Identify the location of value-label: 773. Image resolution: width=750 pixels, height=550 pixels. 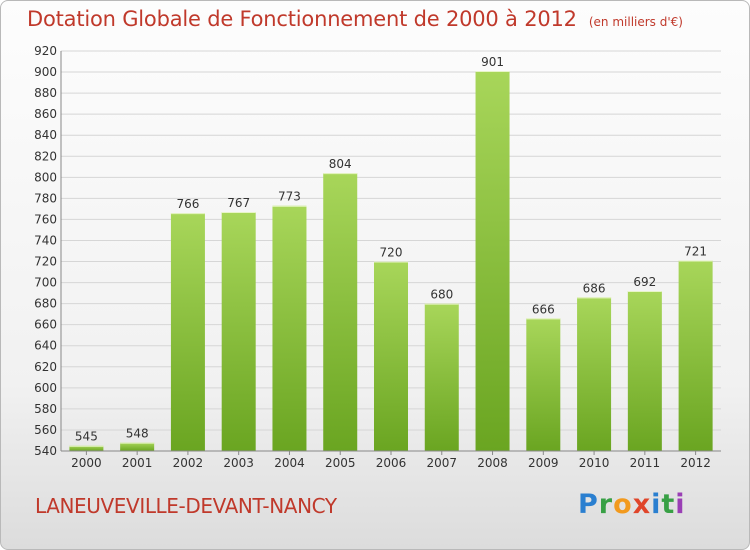
(289, 197).